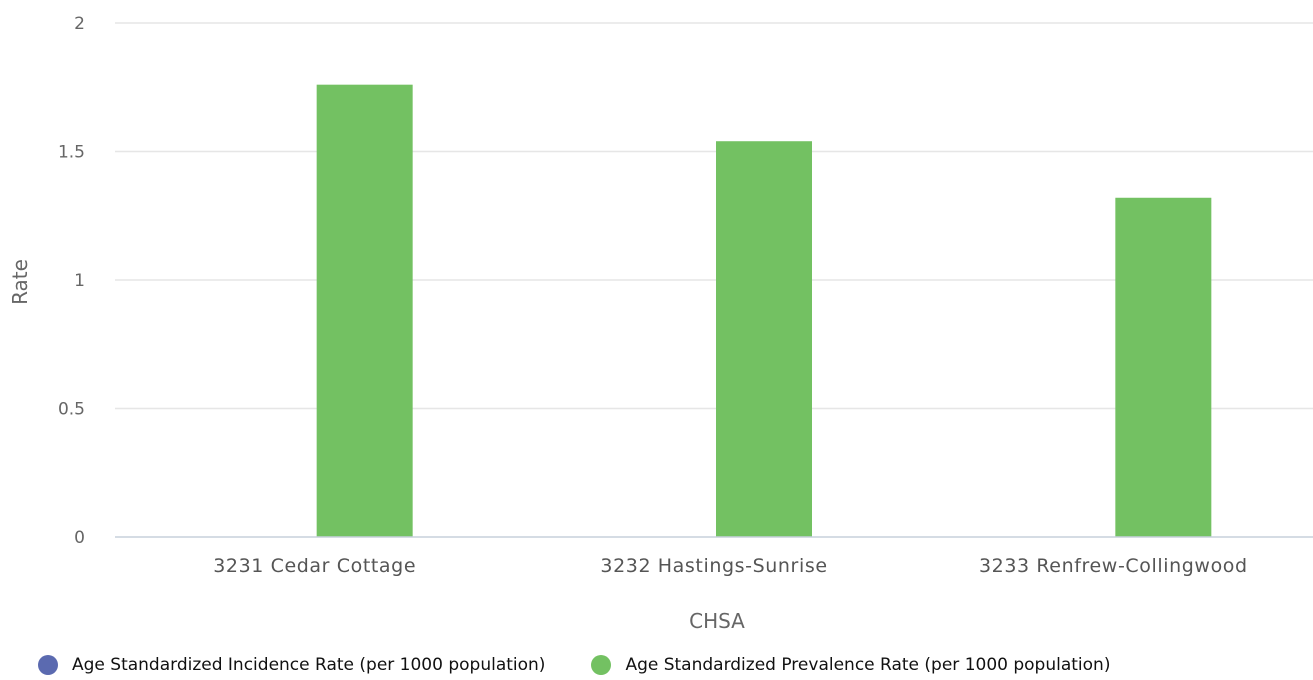 The width and height of the screenshot is (1313, 680). What do you see at coordinates (314, 566) in the screenshot?
I see `x-tick-label: 3231 Cedar Cottage` at bounding box center [314, 566].